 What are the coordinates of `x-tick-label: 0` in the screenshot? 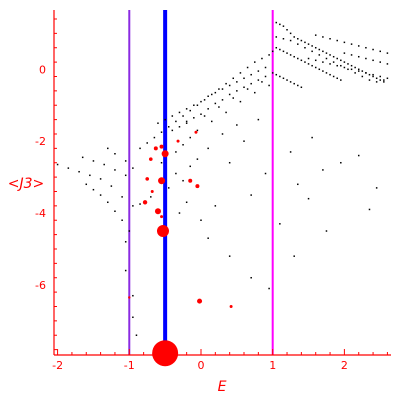 It's located at (200, 365).